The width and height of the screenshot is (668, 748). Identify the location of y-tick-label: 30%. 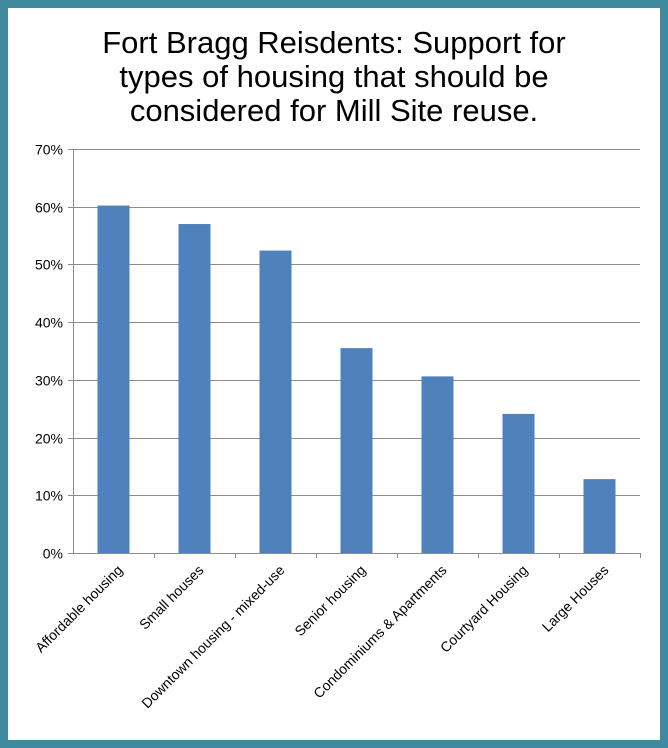
(49, 381).